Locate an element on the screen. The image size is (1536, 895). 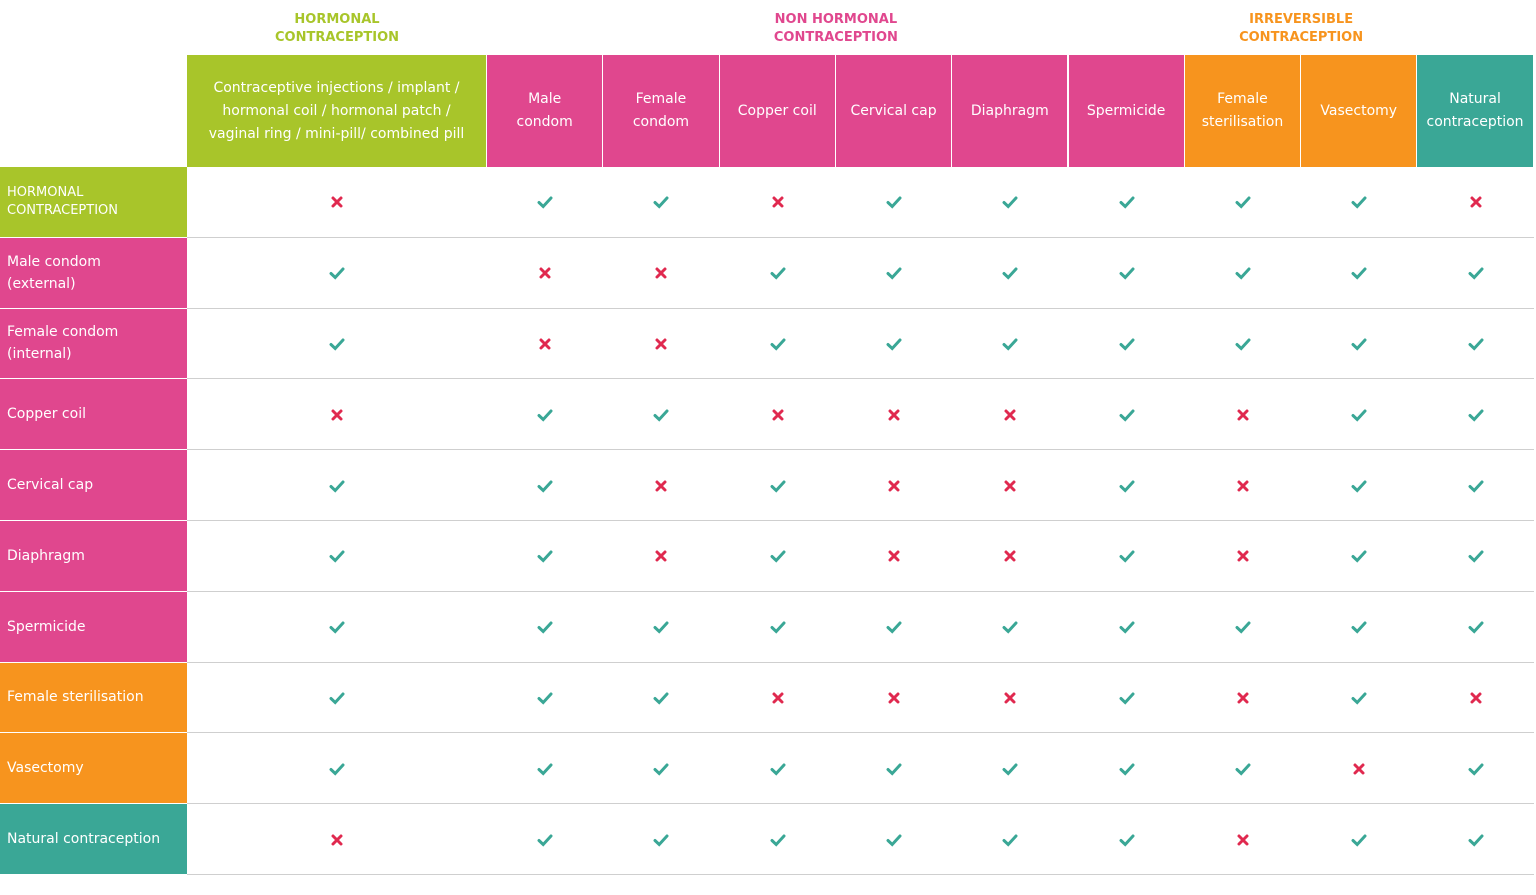
text-line: Female sterilisation is located at coordinates (75, 697).